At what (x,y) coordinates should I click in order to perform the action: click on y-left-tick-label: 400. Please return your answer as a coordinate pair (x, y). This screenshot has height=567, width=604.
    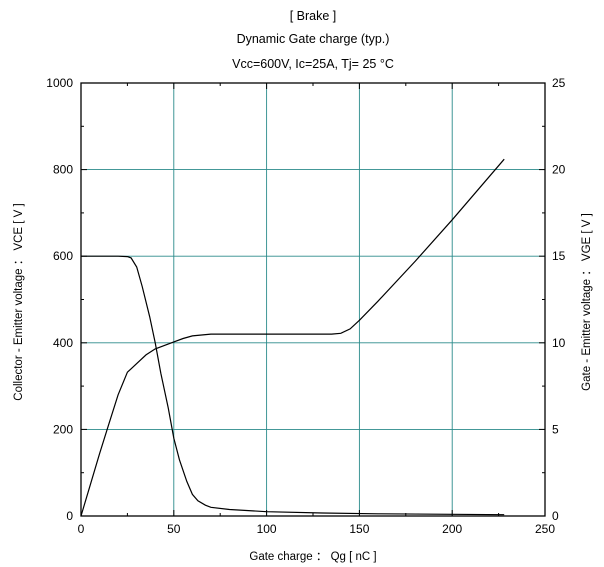
    Looking at the image, I should click on (63, 343).